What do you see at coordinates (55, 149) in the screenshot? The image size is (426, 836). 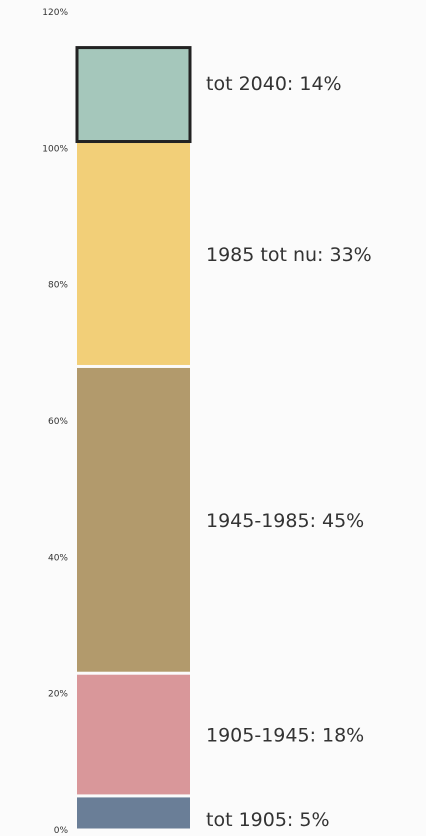 I see `y-tick-label: 100%` at bounding box center [55, 149].